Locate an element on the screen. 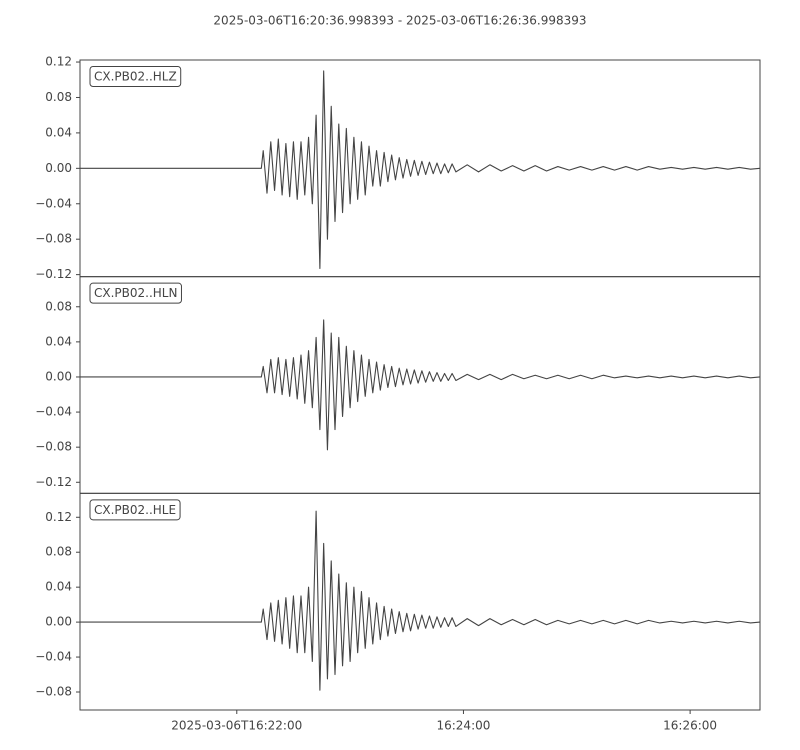 The image size is (800, 750). x-tick-label: 16:26:00 is located at coordinates (690, 726).